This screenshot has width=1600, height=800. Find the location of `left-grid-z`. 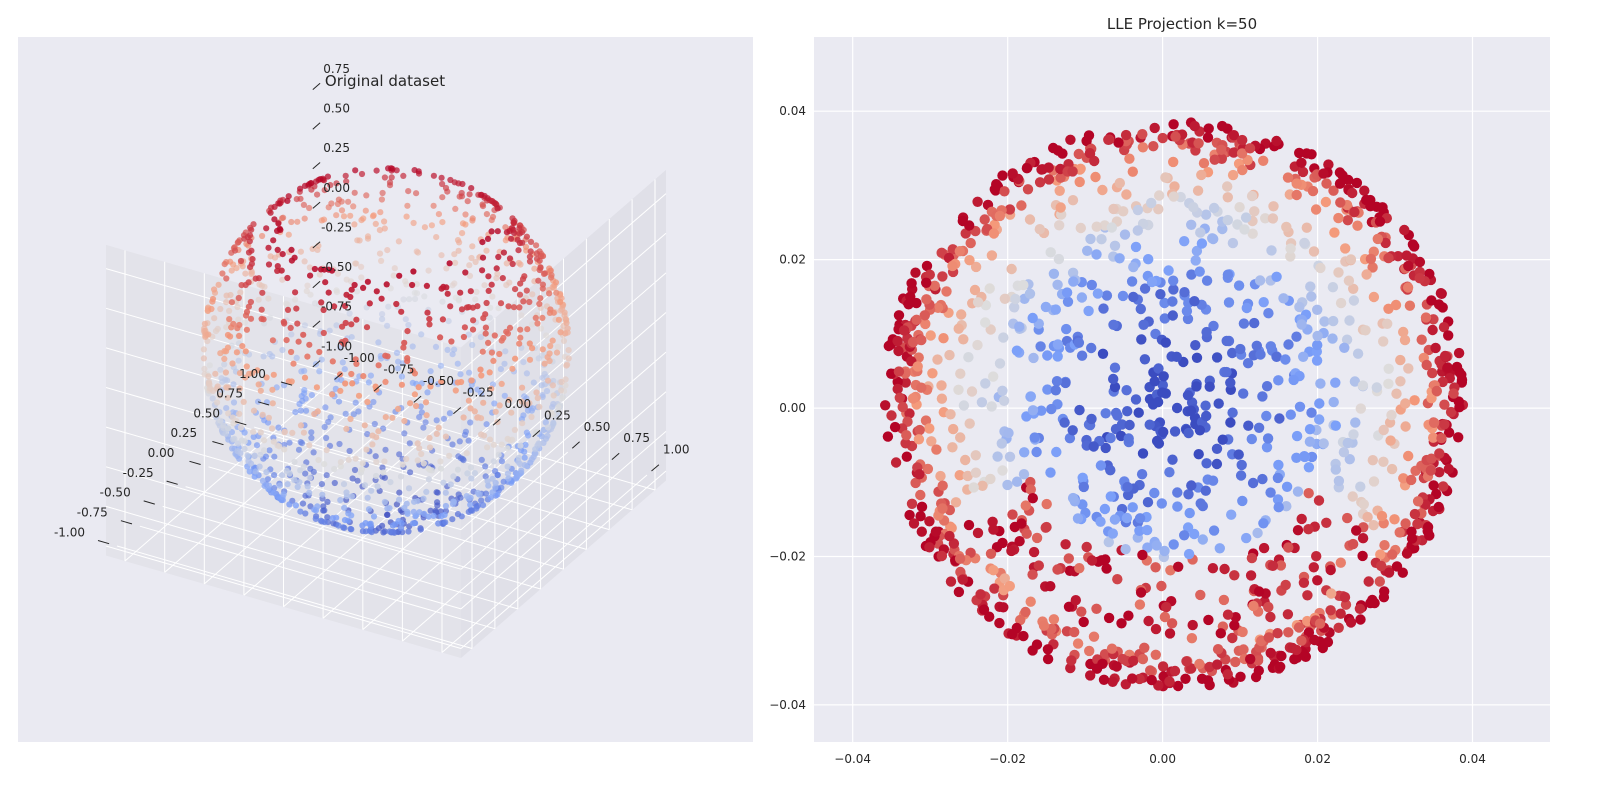

left-grid-z is located at coordinates (283, 518).